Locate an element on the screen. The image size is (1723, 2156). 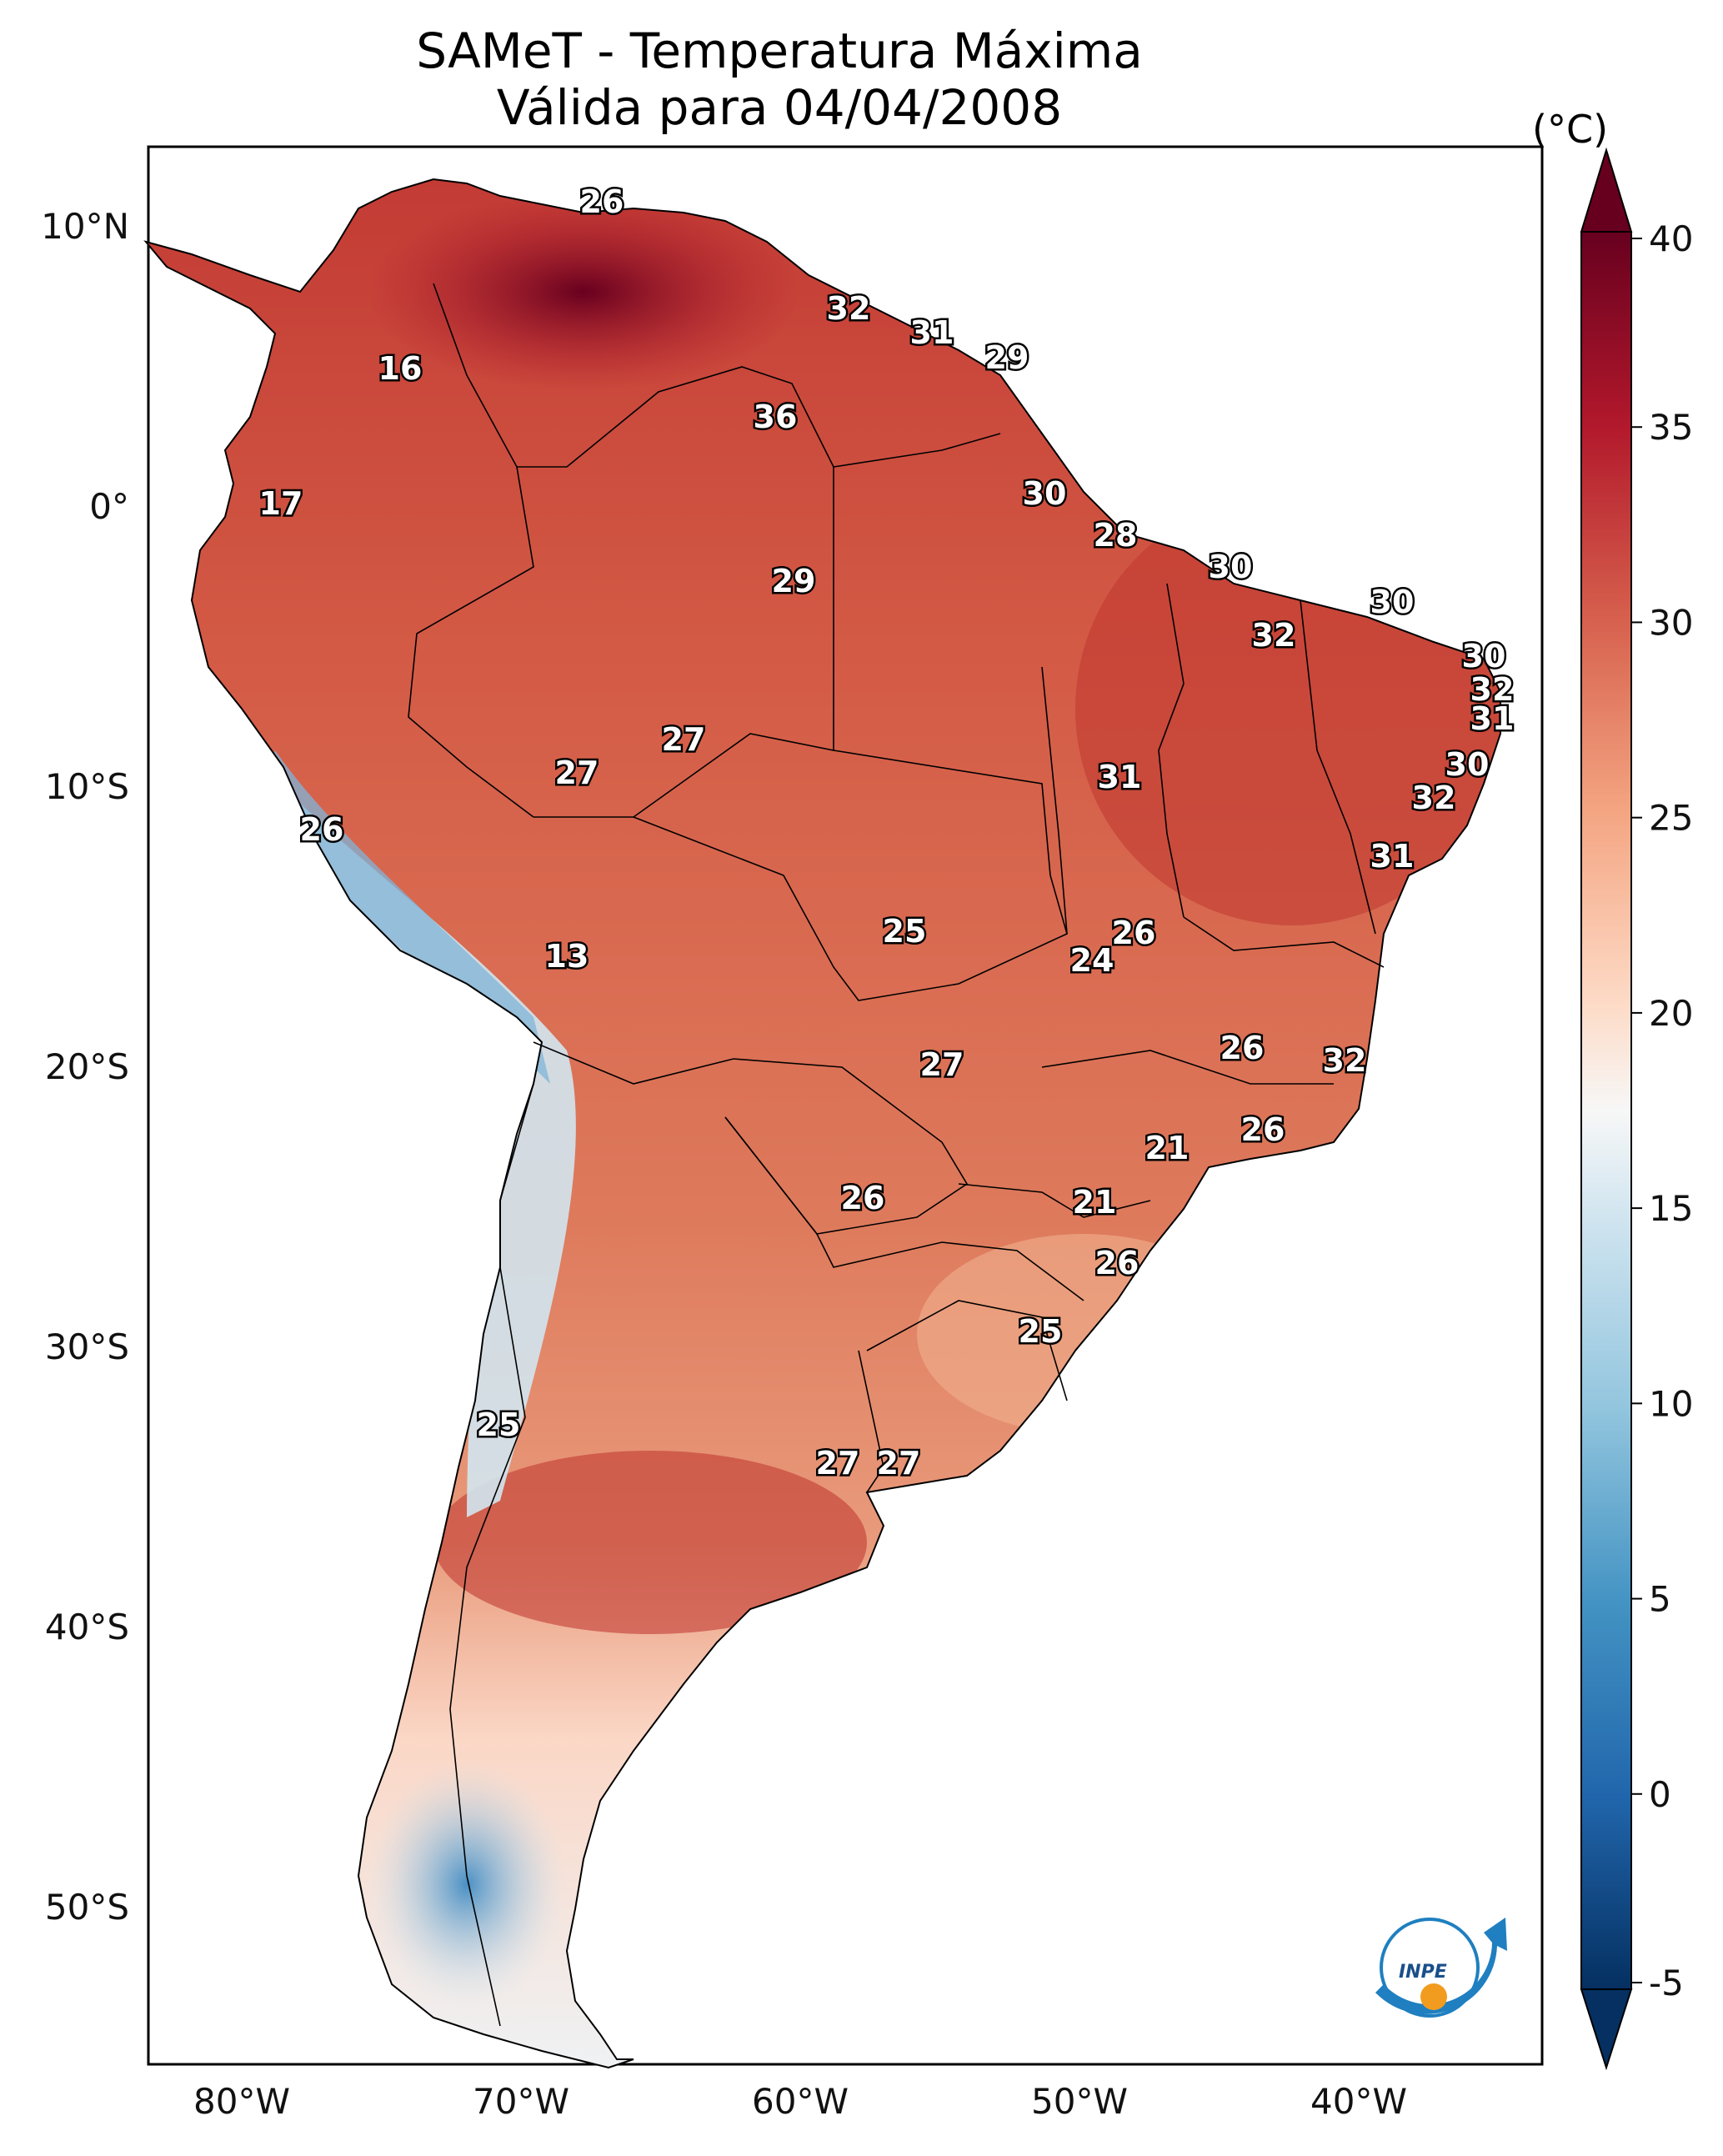
colorbar-unit: (°C) is located at coordinates (1571, 129).